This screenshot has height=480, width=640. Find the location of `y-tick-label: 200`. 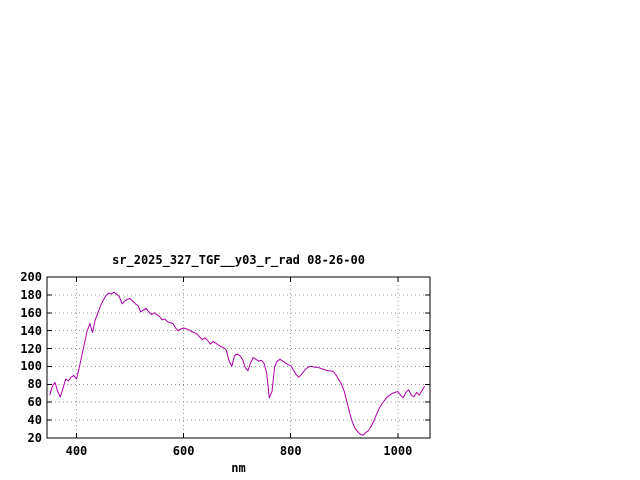

y-tick-label: 200 is located at coordinates (31, 277).